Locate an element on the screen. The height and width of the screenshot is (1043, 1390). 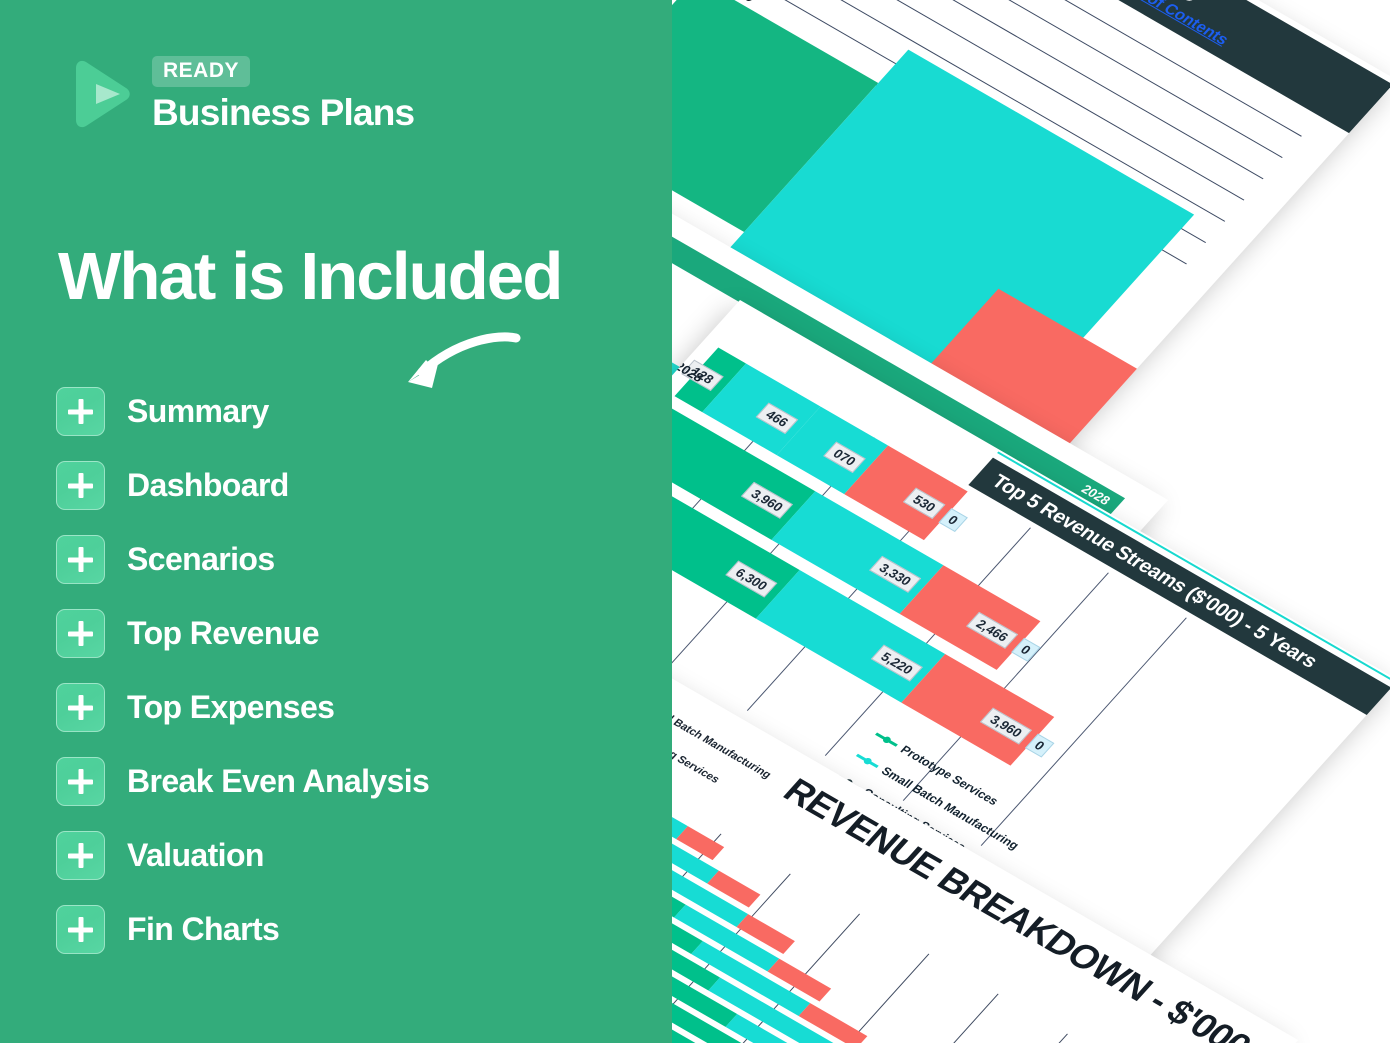
ready-badge: READY is located at coordinates (201, 71).